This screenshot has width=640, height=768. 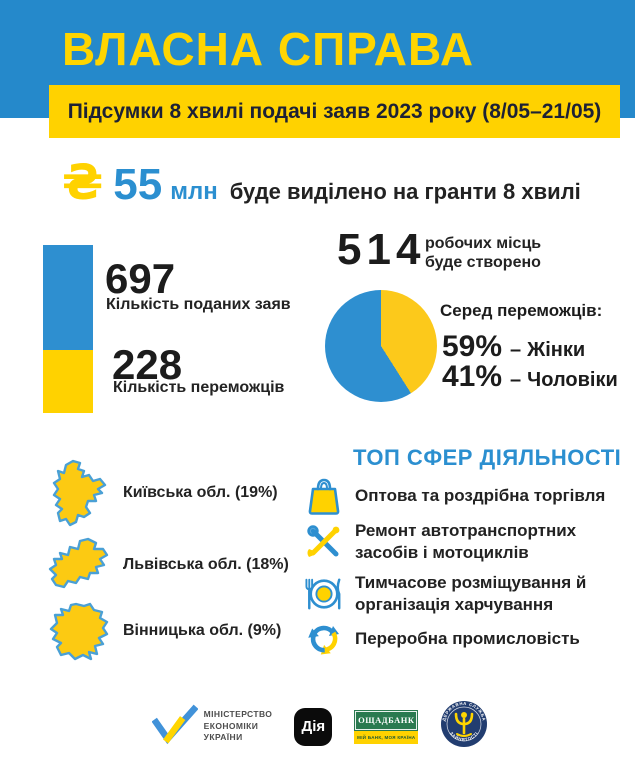 What do you see at coordinates (386, 737) in the screenshot?
I see `oschadbank-slogan: МІЙ БАНК, МОЯ КРАЇНА` at bounding box center [386, 737].